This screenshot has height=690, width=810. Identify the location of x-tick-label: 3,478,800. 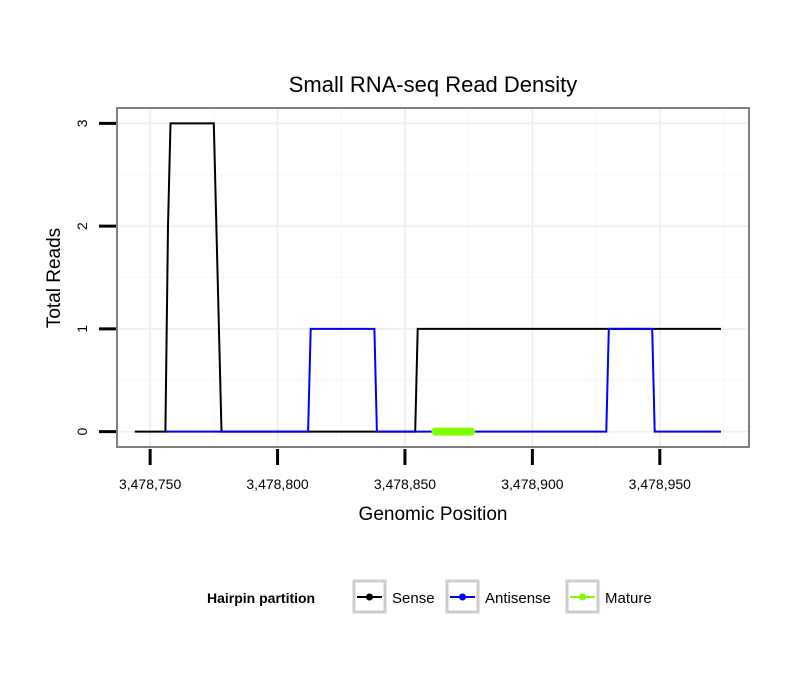
(277, 484).